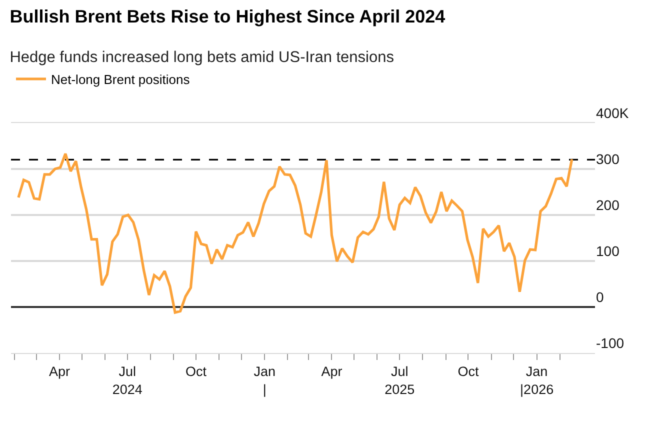  What do you see at coordinates (613, 113) in the screenshot?
I see `y-tick-label: 400K` at bounding box center [613, 113].